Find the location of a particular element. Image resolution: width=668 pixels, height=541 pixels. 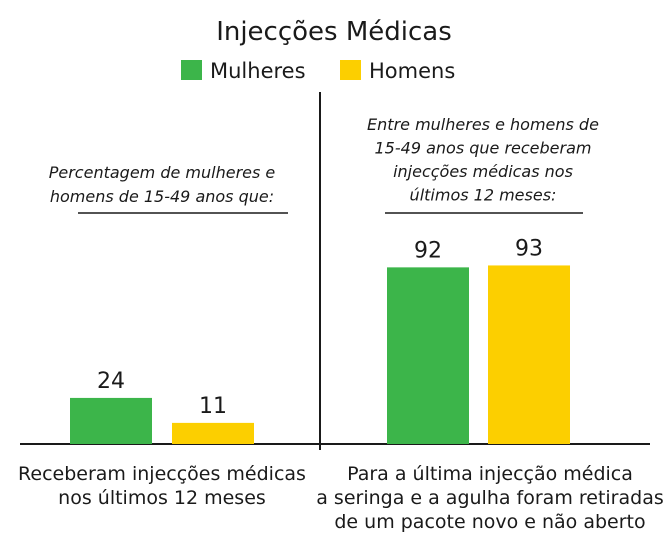

value-label: 24 is located at coordinates (111, 381).